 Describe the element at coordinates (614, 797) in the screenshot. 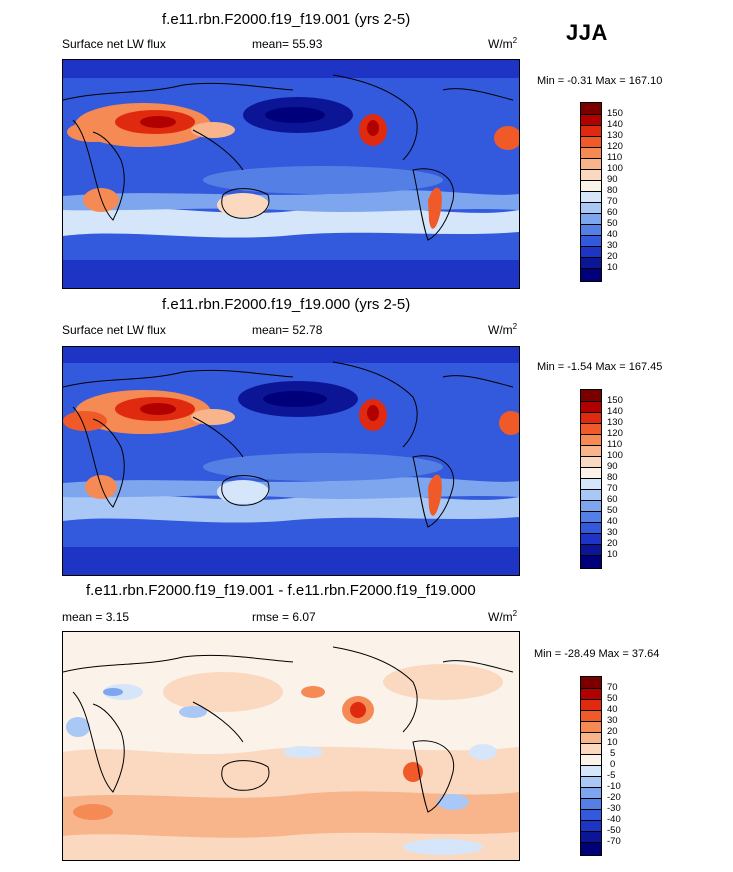

I see `cbar3-tick: -20` at that location.